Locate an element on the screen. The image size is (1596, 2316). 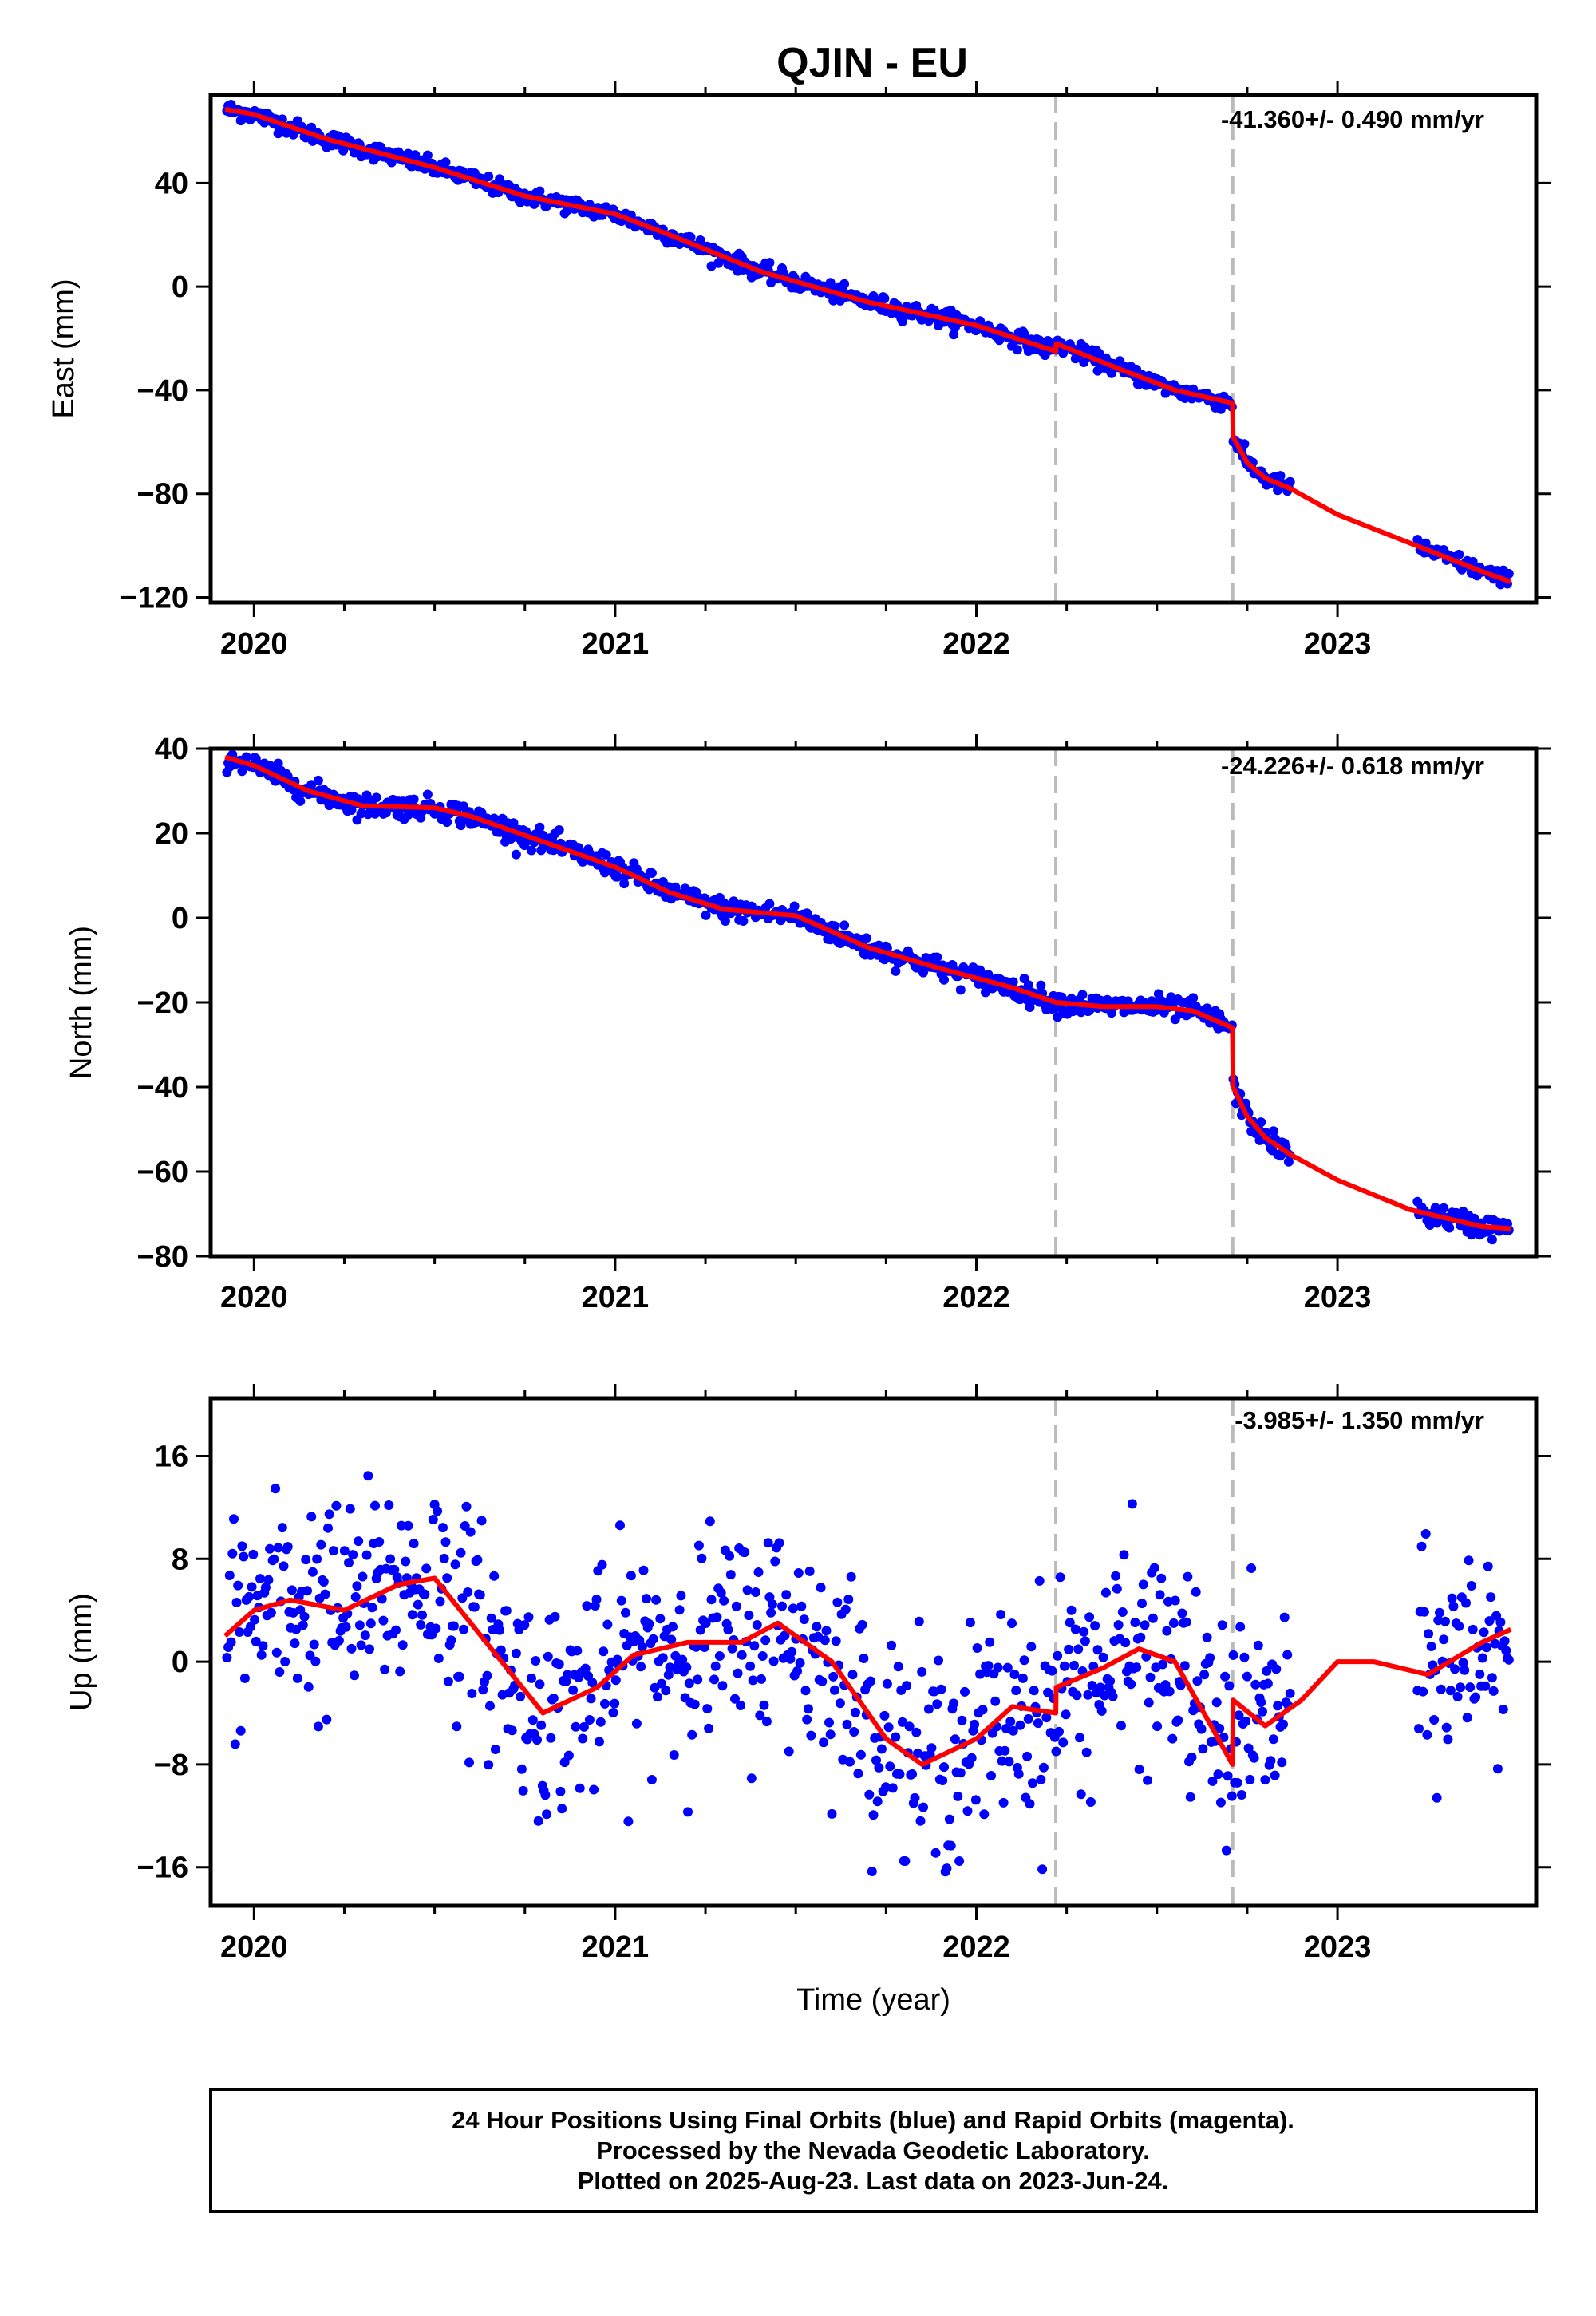
y-tick-label: −60 is located at coordinates (162, 1172).